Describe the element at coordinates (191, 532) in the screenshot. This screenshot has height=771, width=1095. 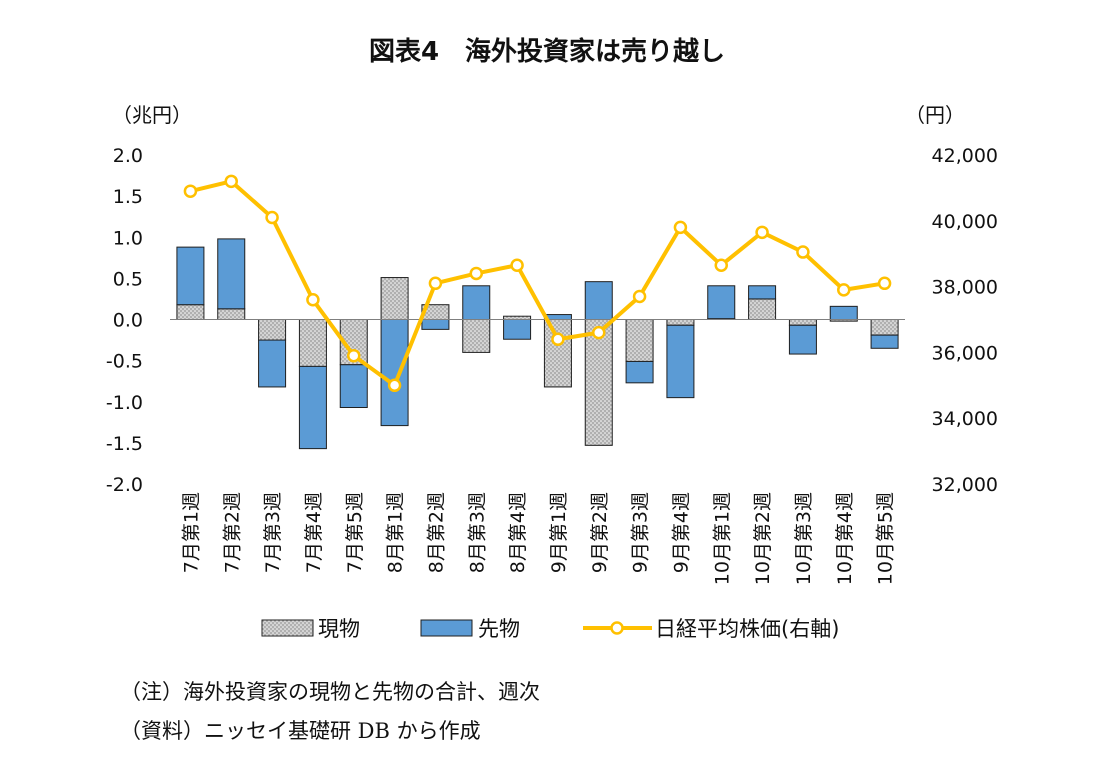
I see `category-label: 7月第1週` at that location.